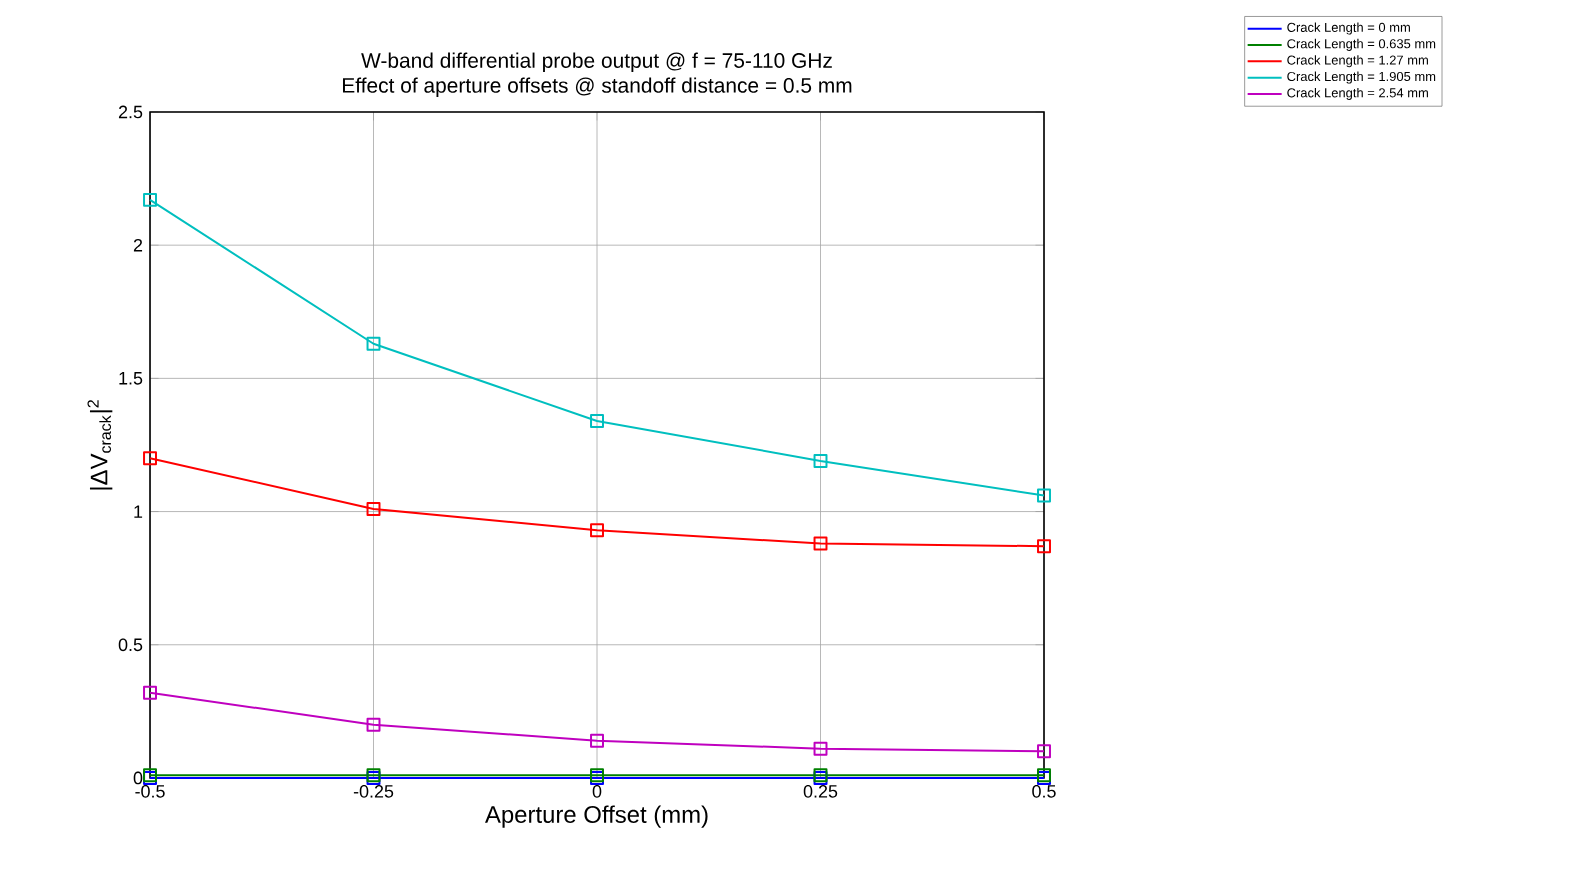  I want to click on chart-title: W-band differential probe output @ f = 75-110 GHz, so click(596, 62).